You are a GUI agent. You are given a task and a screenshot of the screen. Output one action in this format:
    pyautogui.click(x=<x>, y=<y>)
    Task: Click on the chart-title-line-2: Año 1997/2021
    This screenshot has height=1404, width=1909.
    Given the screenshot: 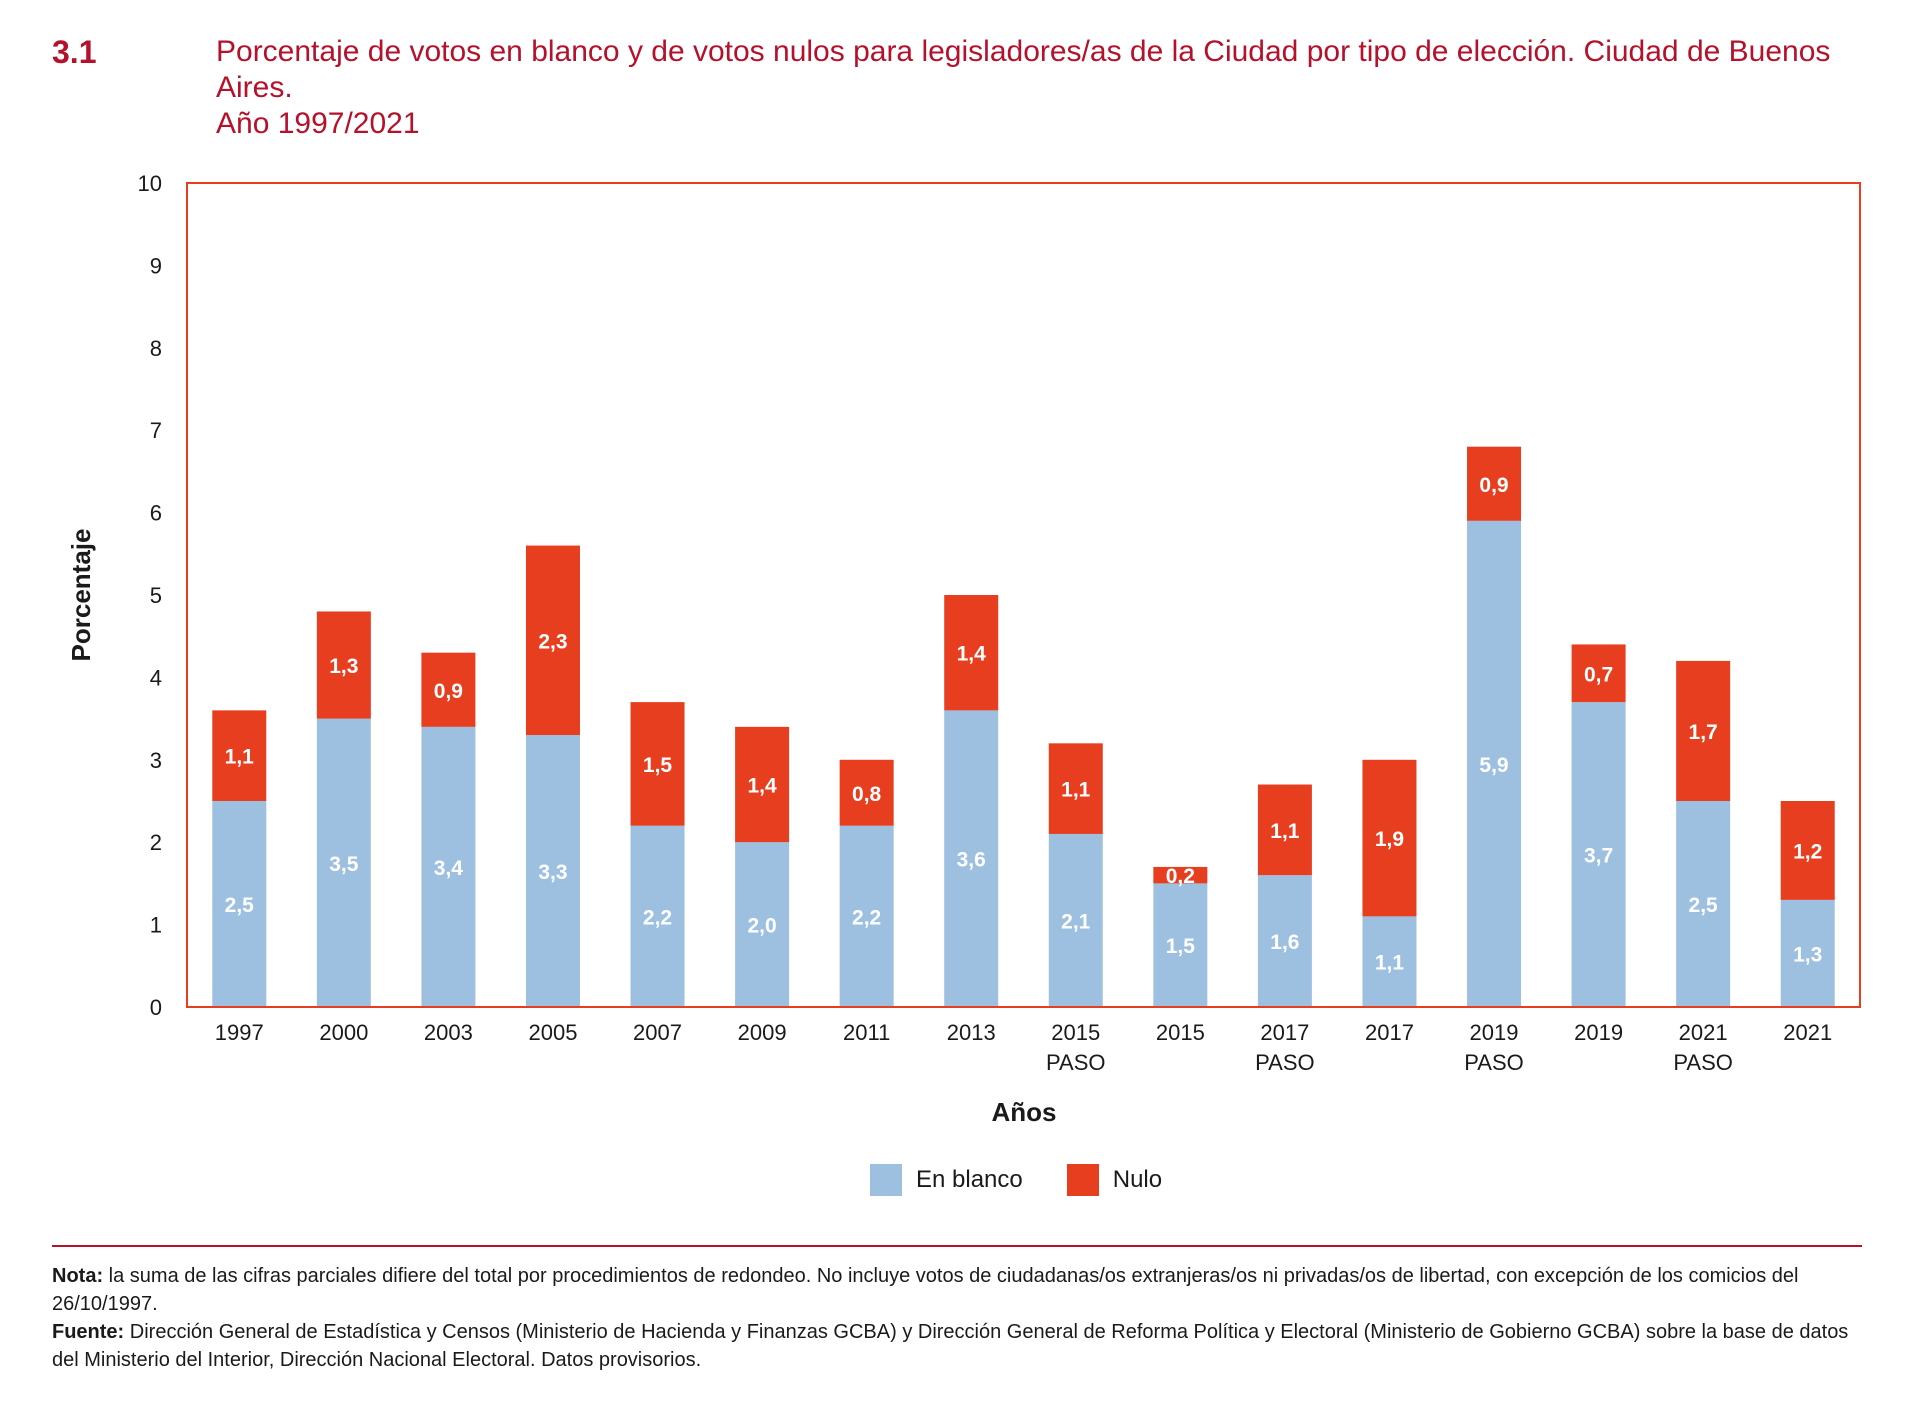 What is the action you would take?
    pyautogui.click(x=318, y=123)
    